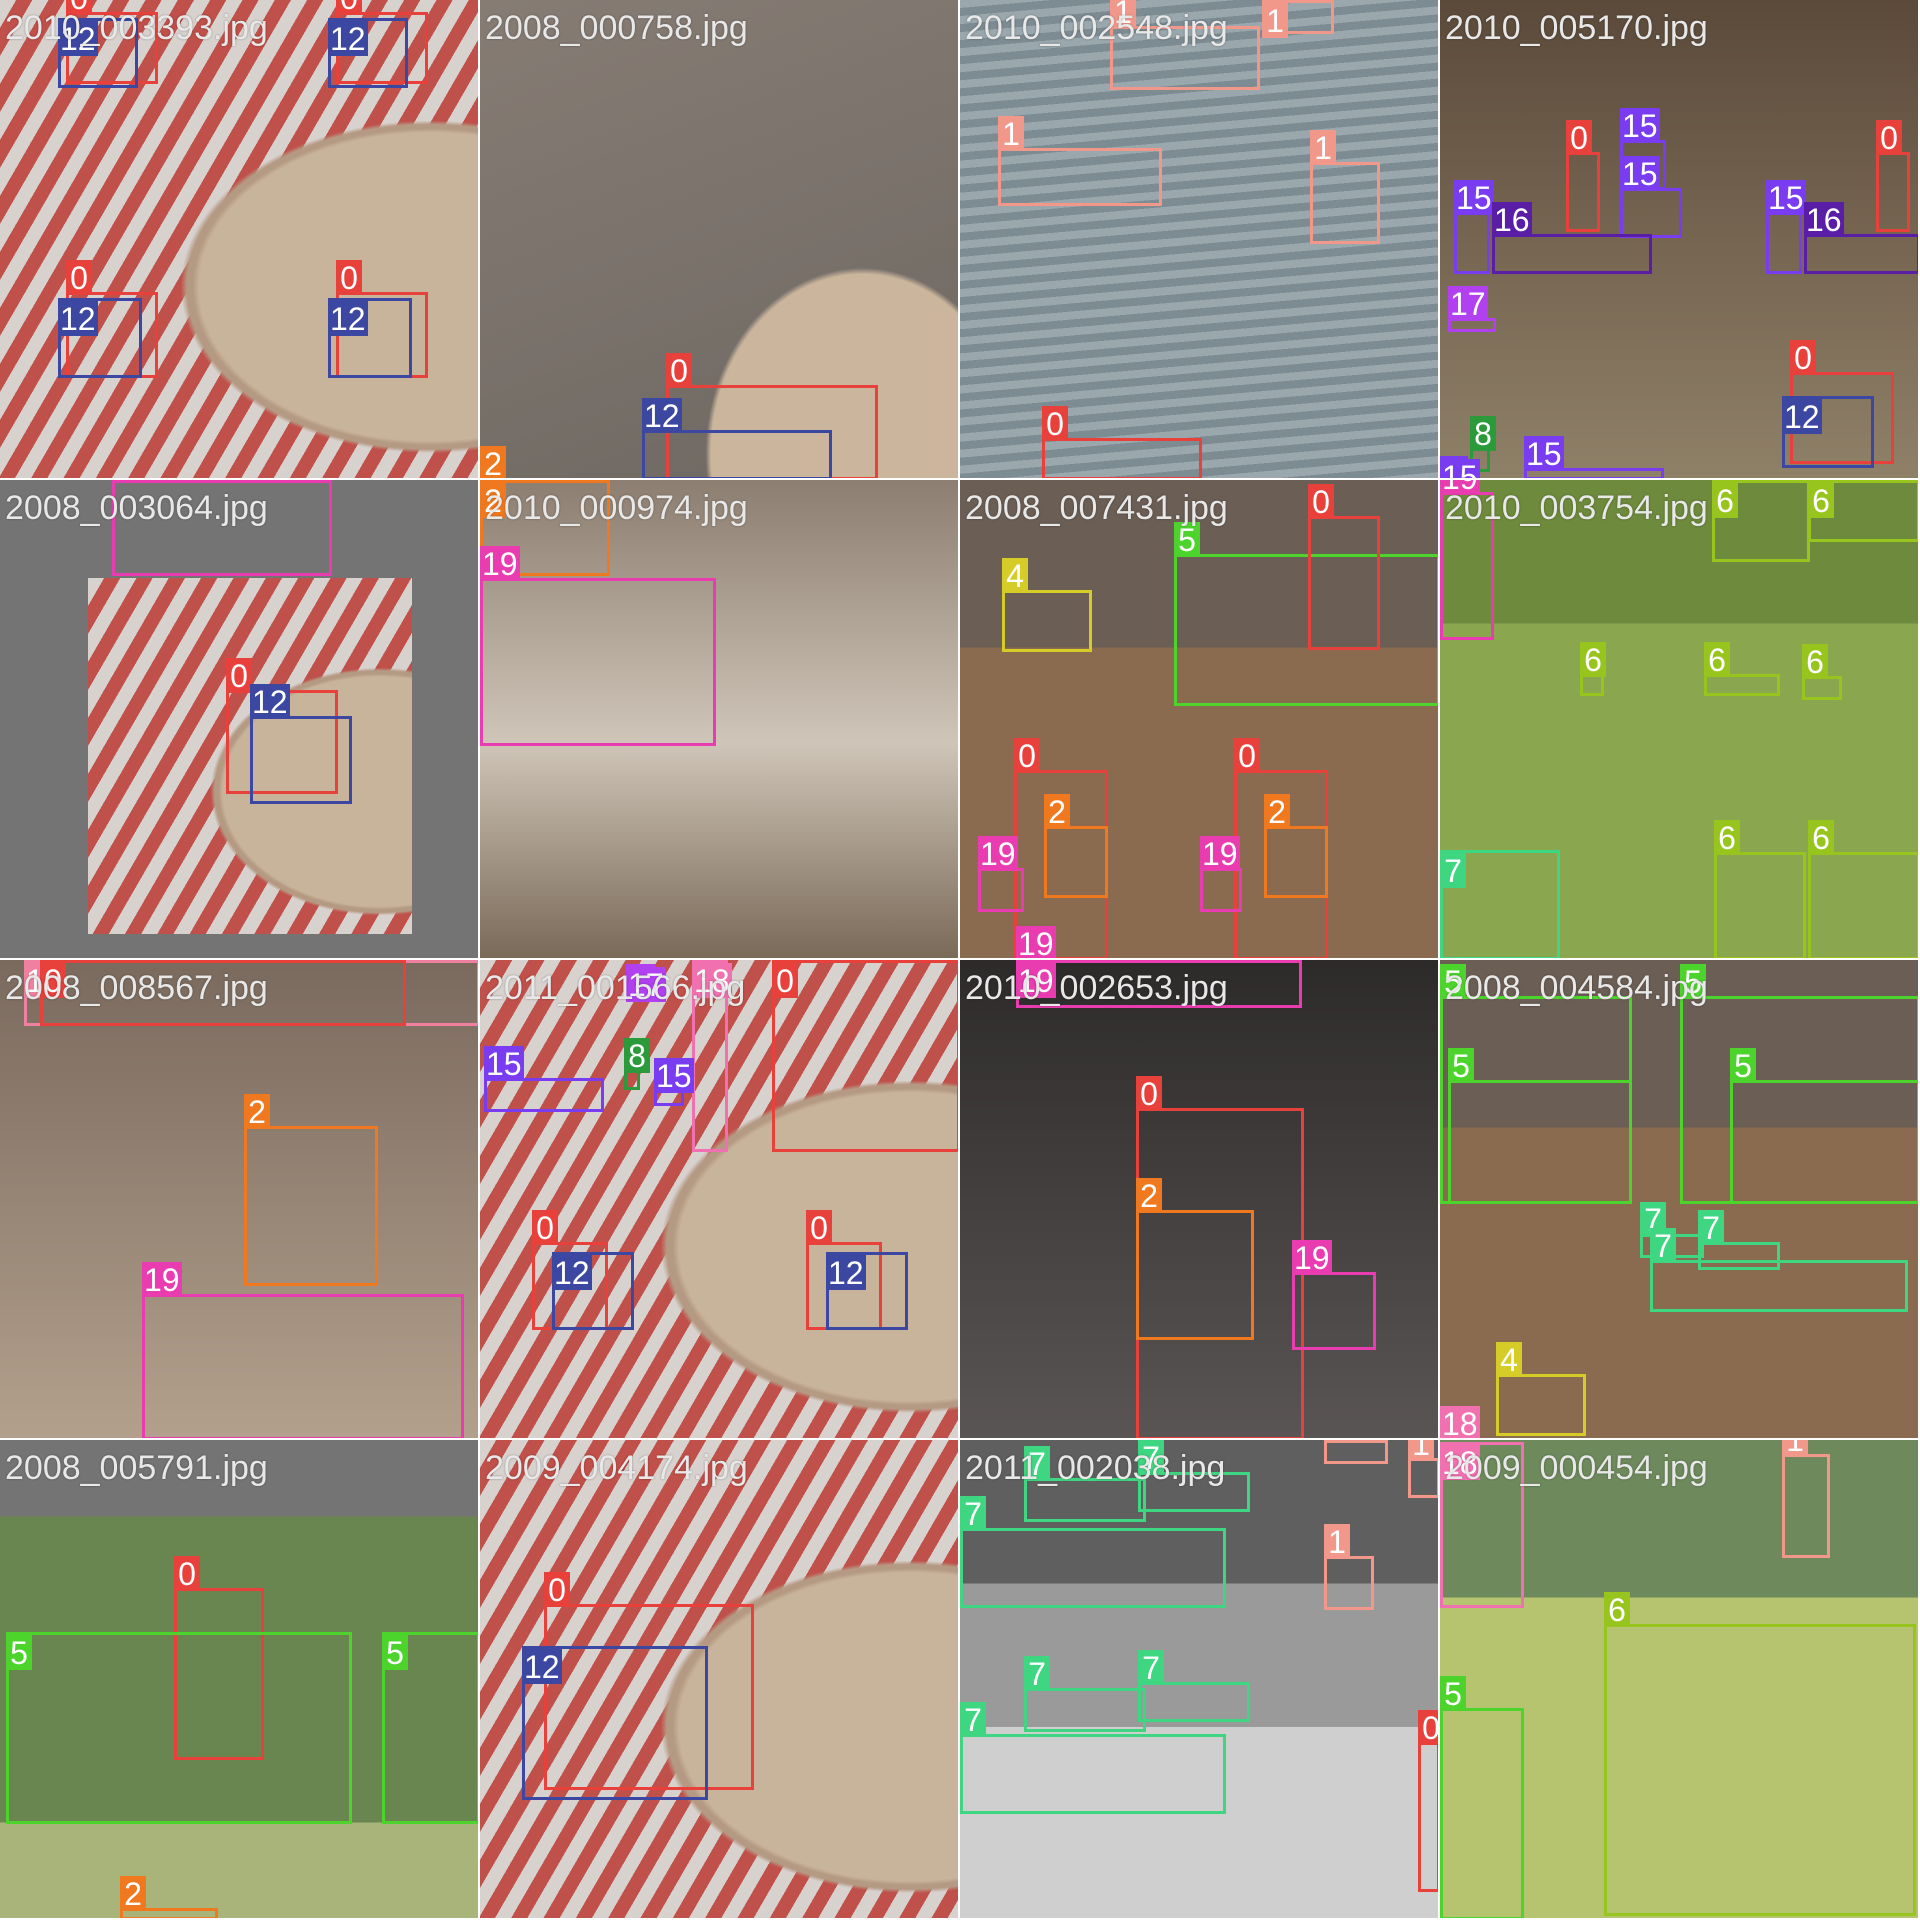  I want to click on mosaic-tile-9: 2008_008567.jpg 10 0 2 19, so click(240, 1200).